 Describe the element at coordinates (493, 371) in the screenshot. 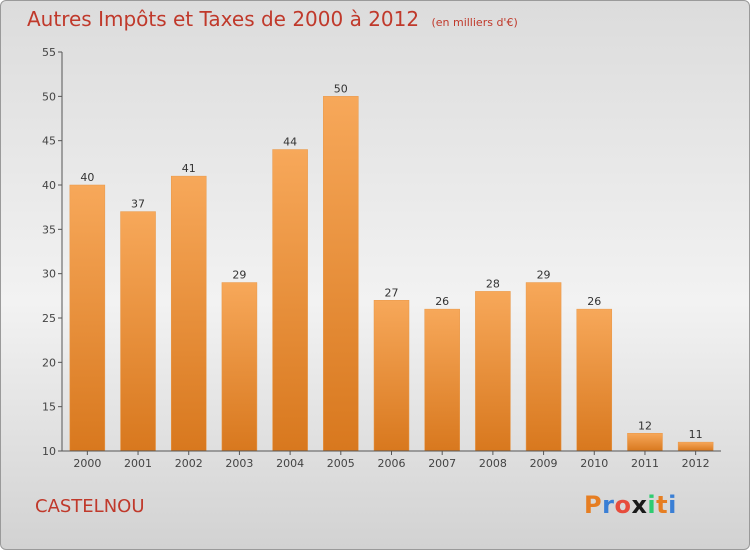

I see `bar-2008` at that location.